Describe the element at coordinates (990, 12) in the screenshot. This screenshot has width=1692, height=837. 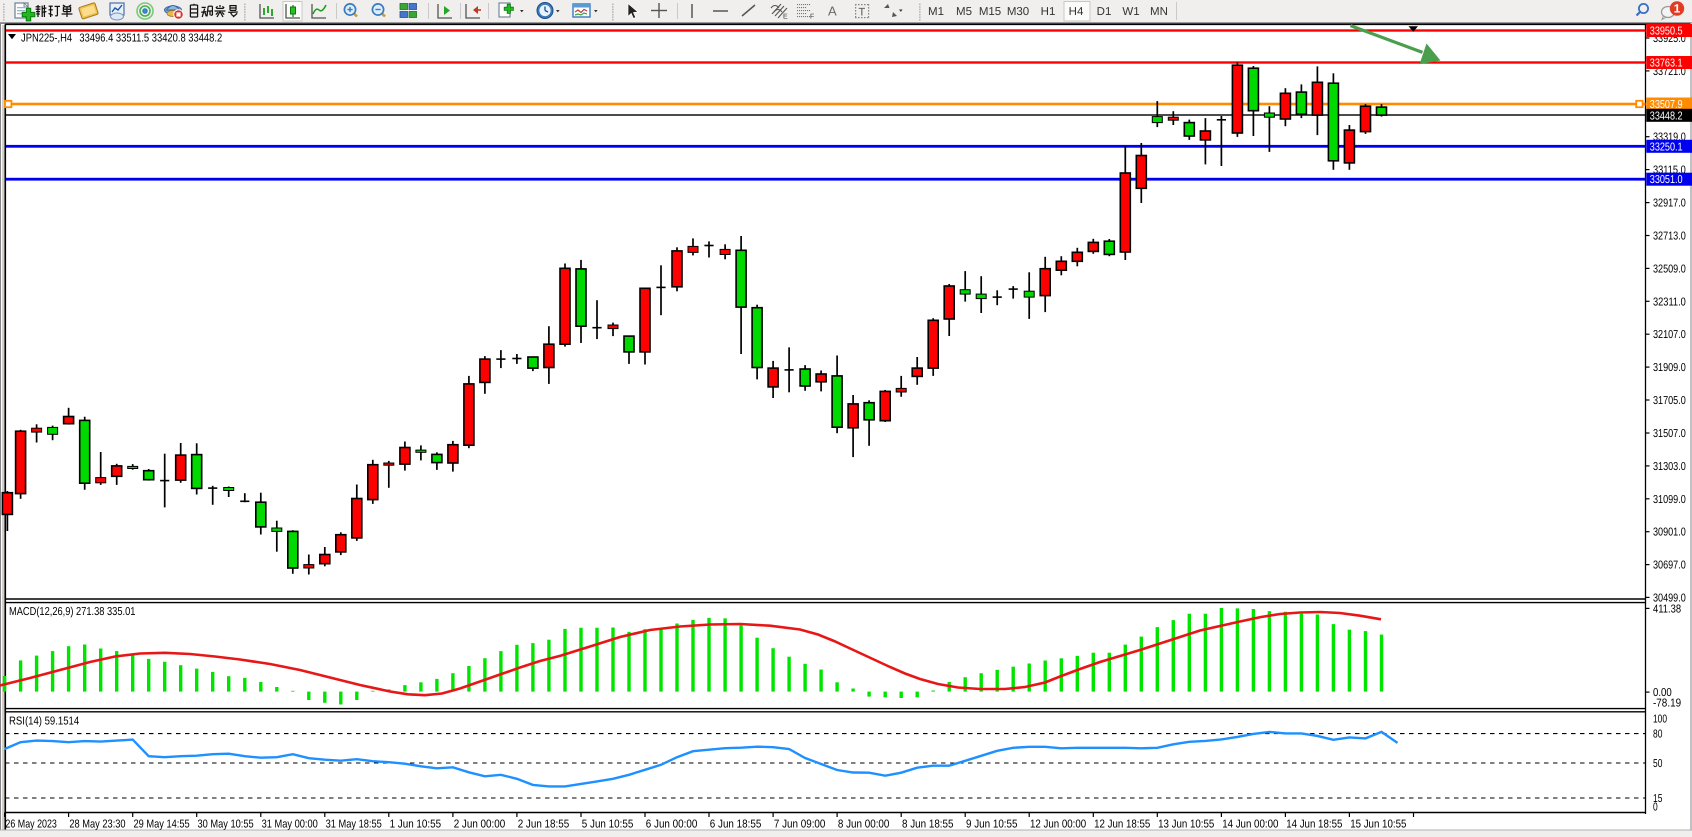
I see `svg-text: M15` at that location.